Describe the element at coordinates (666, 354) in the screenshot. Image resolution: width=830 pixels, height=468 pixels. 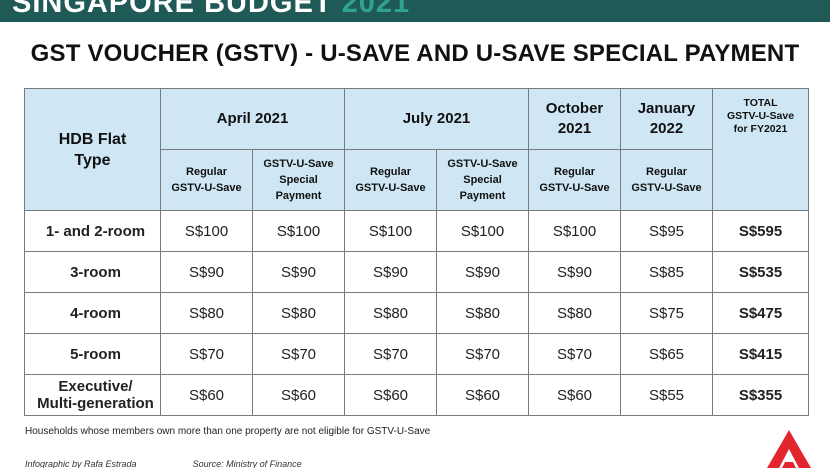
I see `value-cell: S$65` at that location.